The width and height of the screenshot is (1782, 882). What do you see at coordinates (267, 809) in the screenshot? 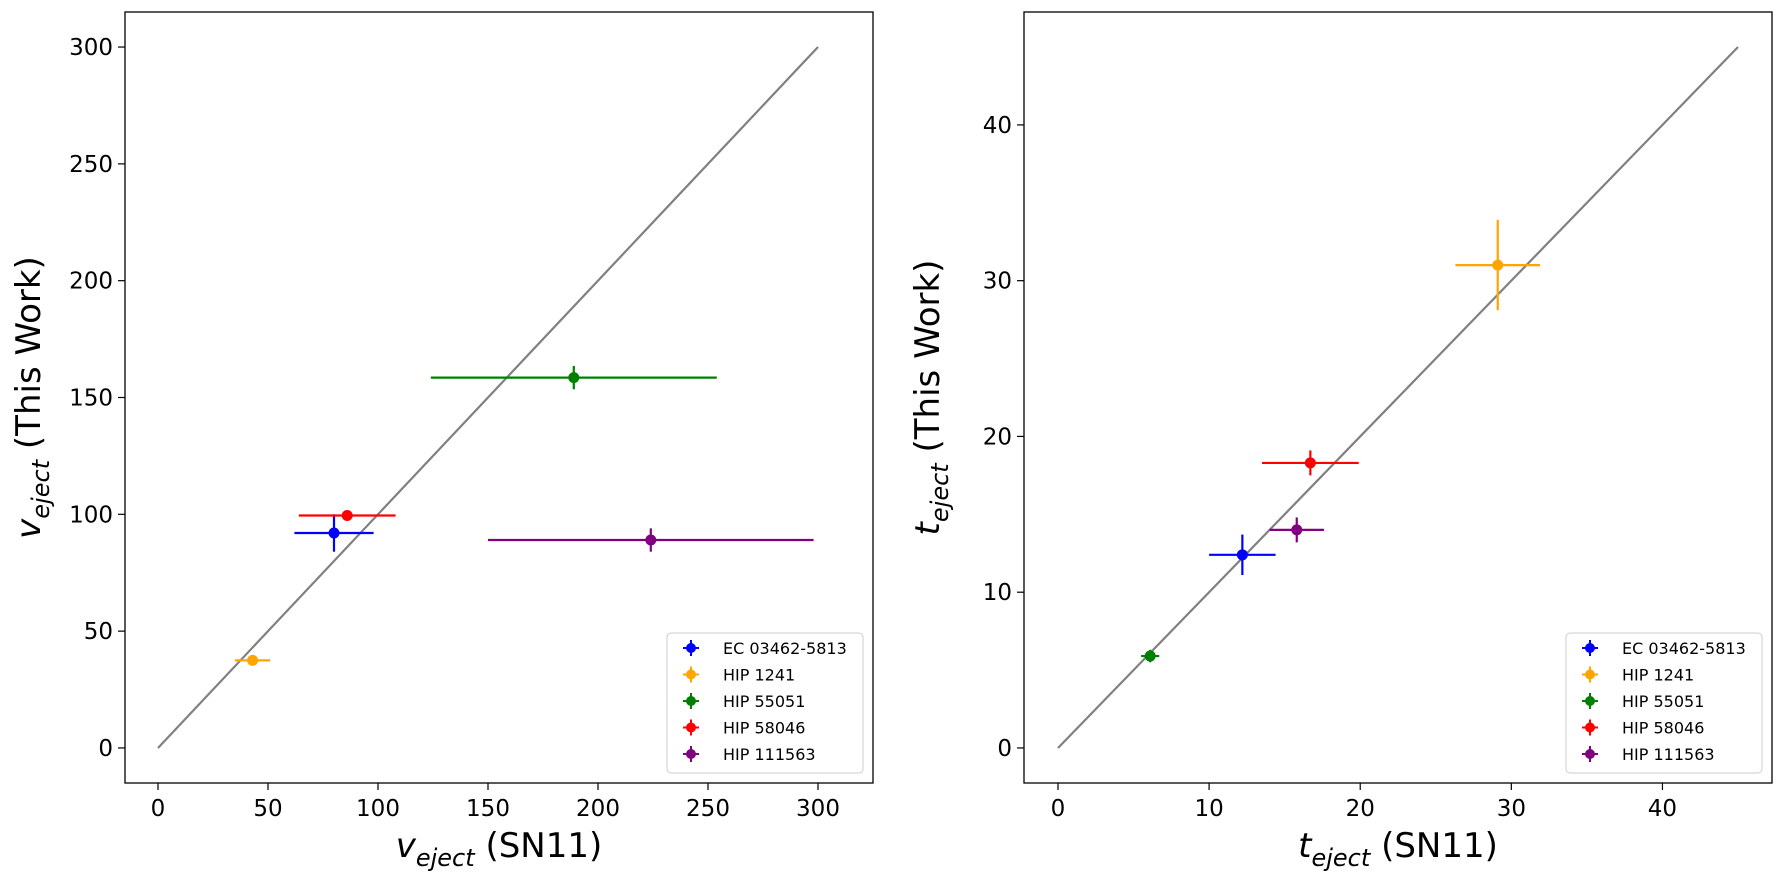
I see `x-tick-label: 50` at bounding box center [267, 809].